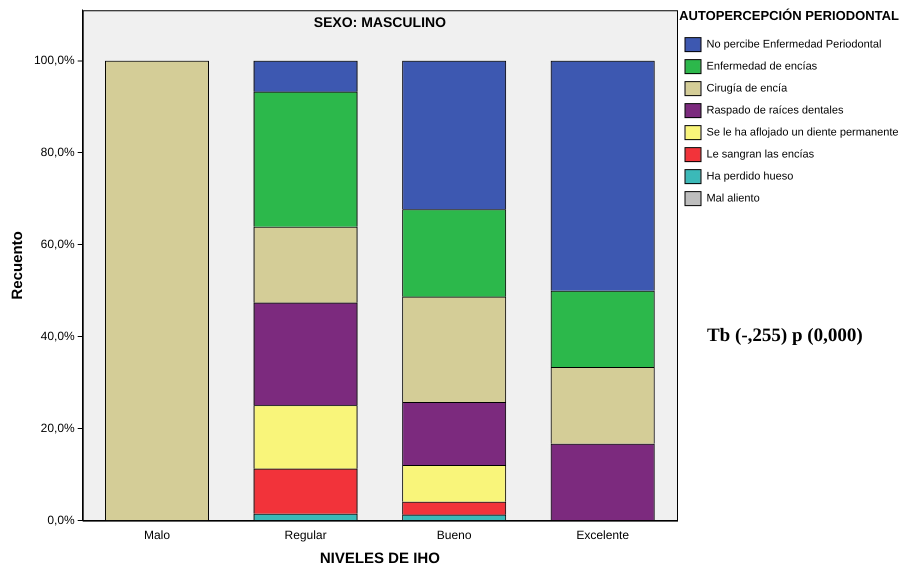 The width and height of the screenshot is (913, 577). Describe the element at coordinates (58, 427) in the screenshot. I see `y-tick-label: 20,0%` at that location.